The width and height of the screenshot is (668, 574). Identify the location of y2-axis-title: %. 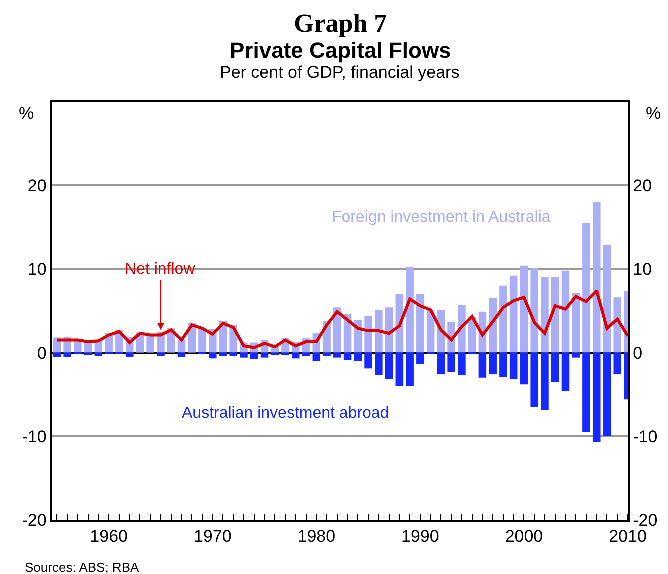
(654, 113).